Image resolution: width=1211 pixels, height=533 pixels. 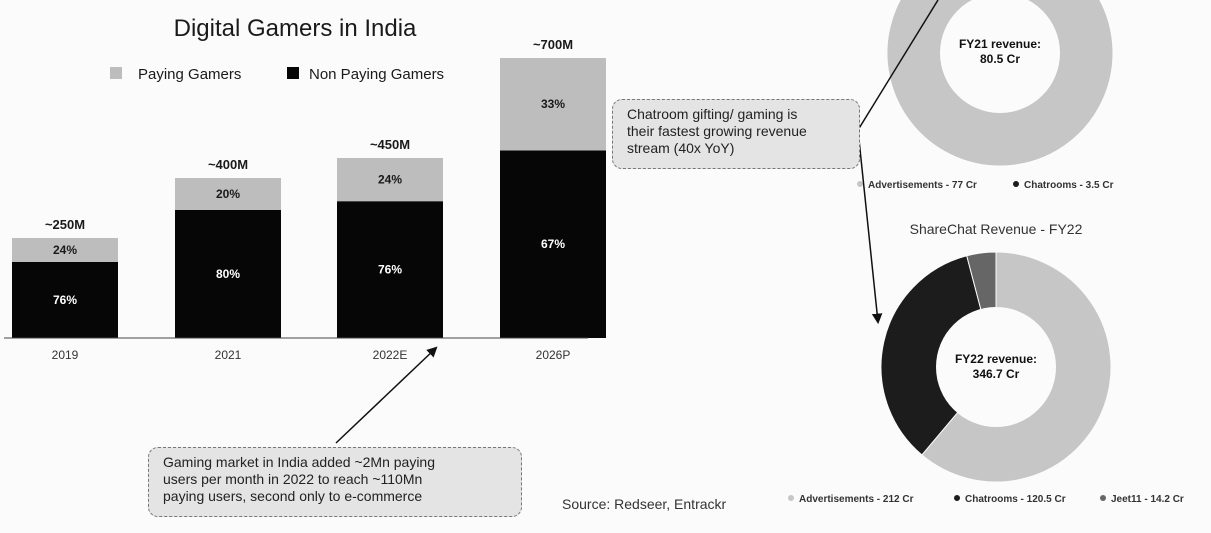 I want to click on data-label-non-paying: 80%, so click(x=228, y=274).